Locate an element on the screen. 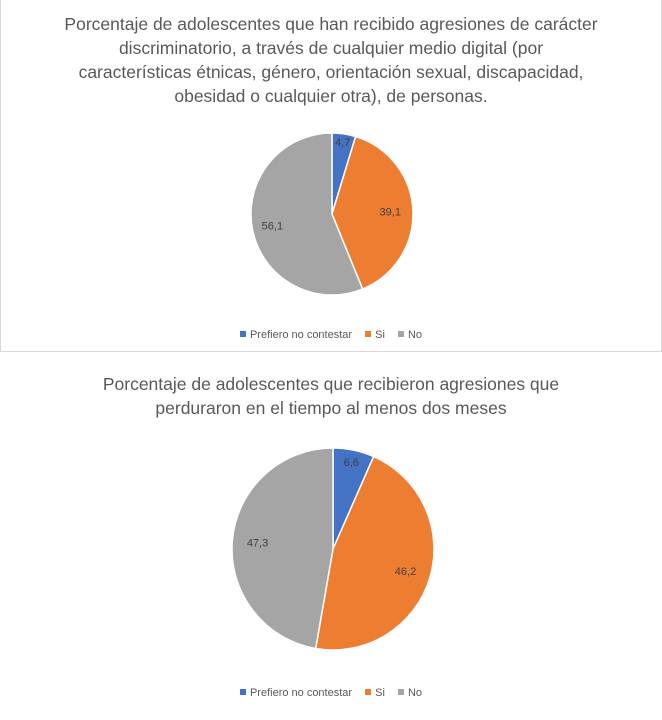 The width and height of the screenshot is (662, 720). data-label-no: 47,3 is located at coordinates (257, 543).